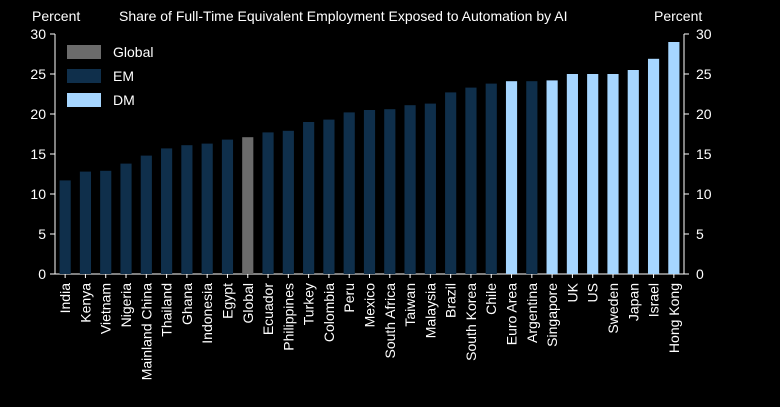 This screenshot has width=780, height=407. Describe the element at coordinates (167, 310) in the screenshot. I see `x-tick-label: Thailand` at that location.